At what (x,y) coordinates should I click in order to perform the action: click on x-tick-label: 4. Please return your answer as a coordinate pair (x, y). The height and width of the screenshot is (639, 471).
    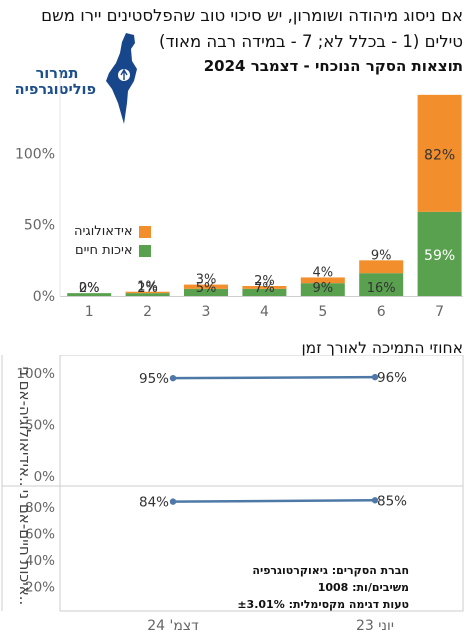
    Looking at the image, I should click on (264, 312).